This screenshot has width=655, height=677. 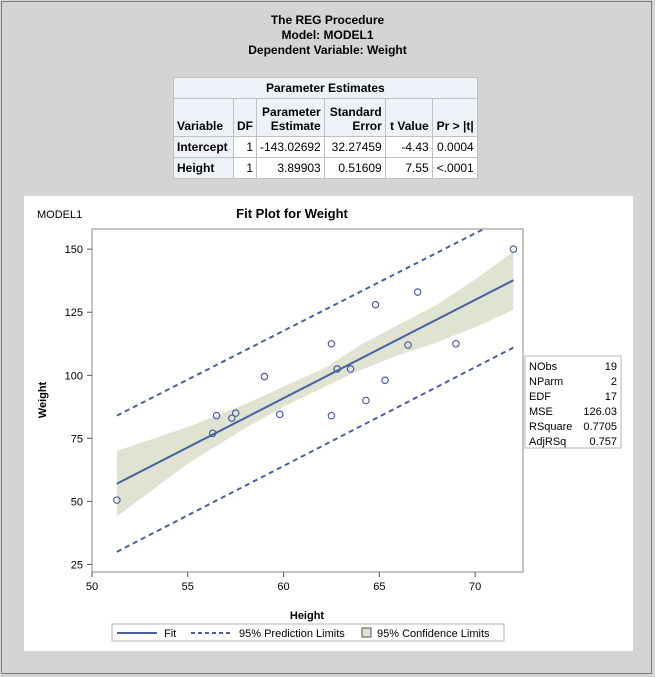 I want to click on row-tvalue: -4.43, so click(x=408, y=147).